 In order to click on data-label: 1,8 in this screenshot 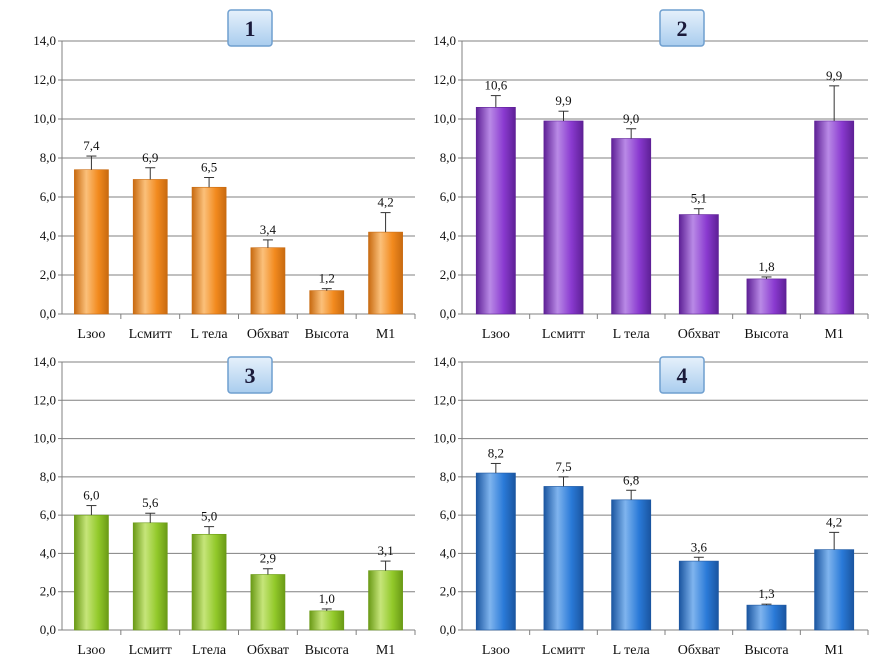, I will do `click(766, 266)`.